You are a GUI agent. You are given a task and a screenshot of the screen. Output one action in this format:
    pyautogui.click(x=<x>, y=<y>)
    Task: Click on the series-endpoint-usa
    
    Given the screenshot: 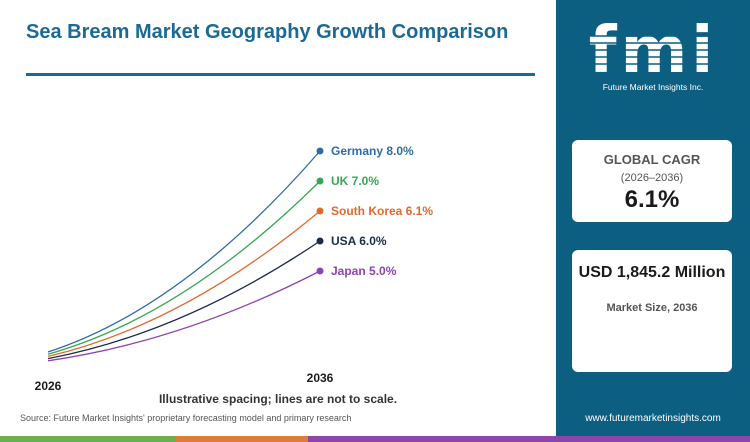 What is the action you would take?
    pyautogui.click(x=320, y=241)
    